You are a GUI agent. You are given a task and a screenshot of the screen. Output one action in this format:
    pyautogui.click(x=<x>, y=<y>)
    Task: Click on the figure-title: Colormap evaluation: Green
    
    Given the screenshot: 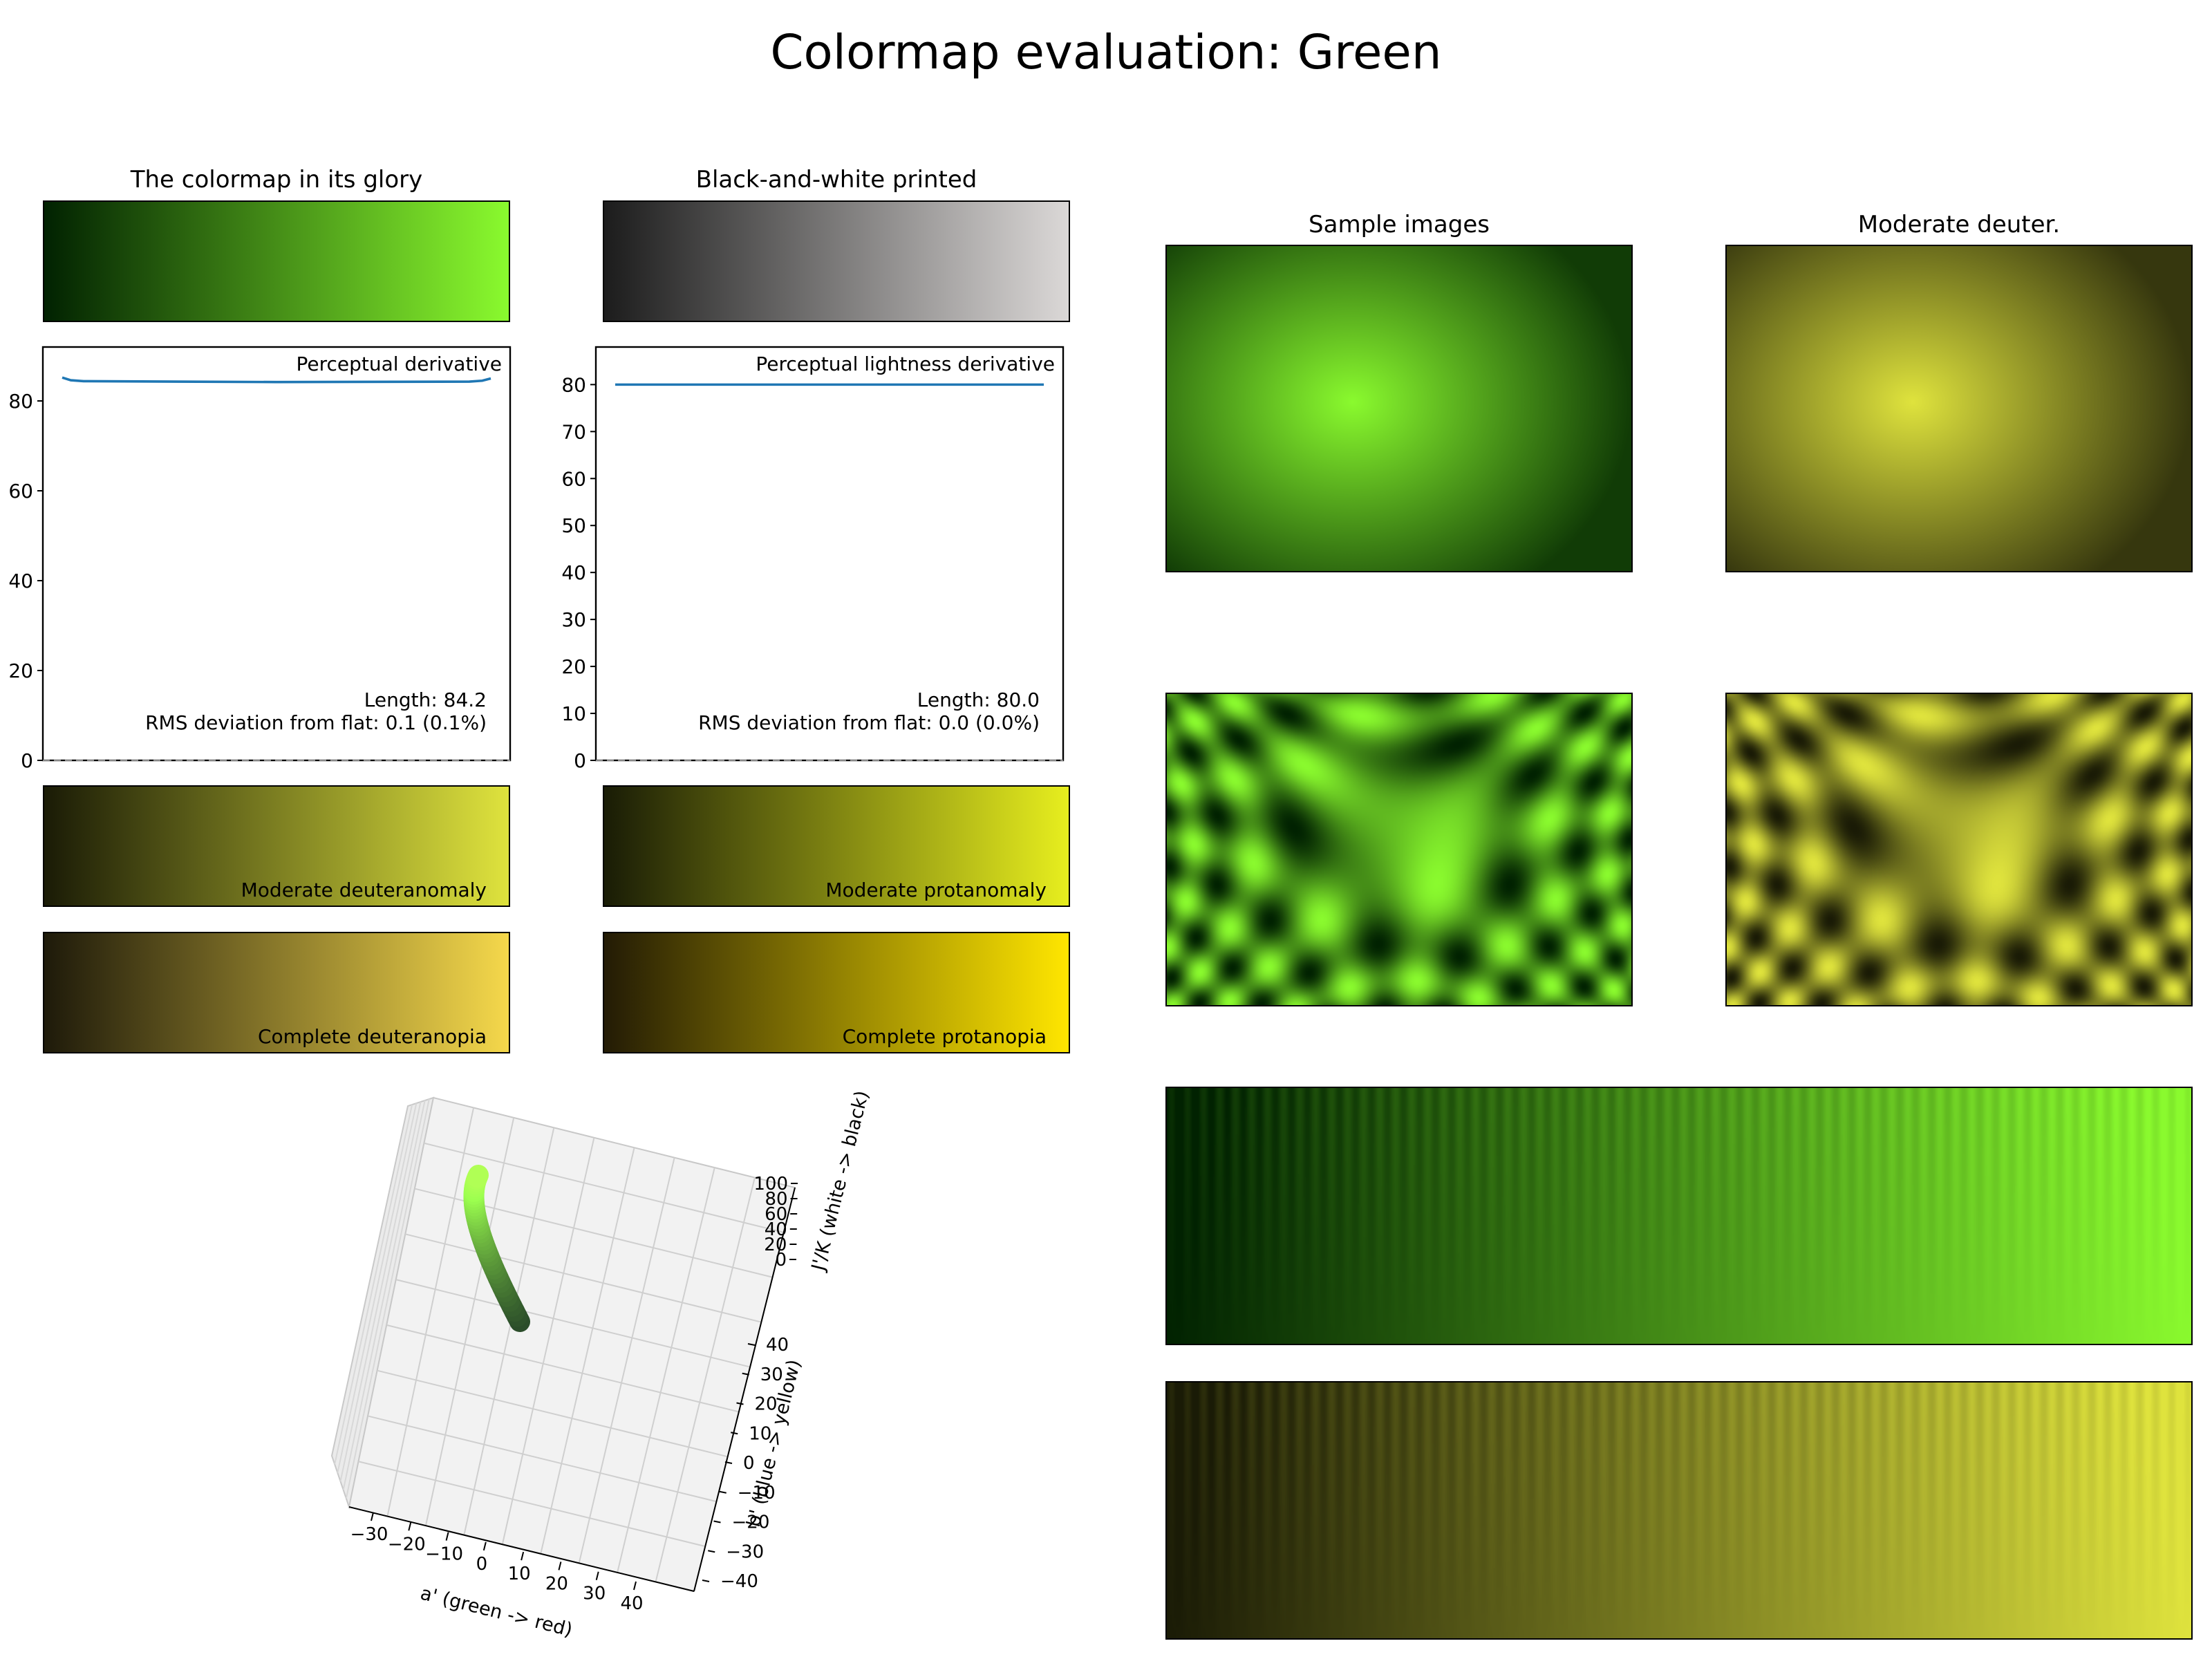 What is the action you would take?
    pyautogui.click(x=1106, y=53)
    